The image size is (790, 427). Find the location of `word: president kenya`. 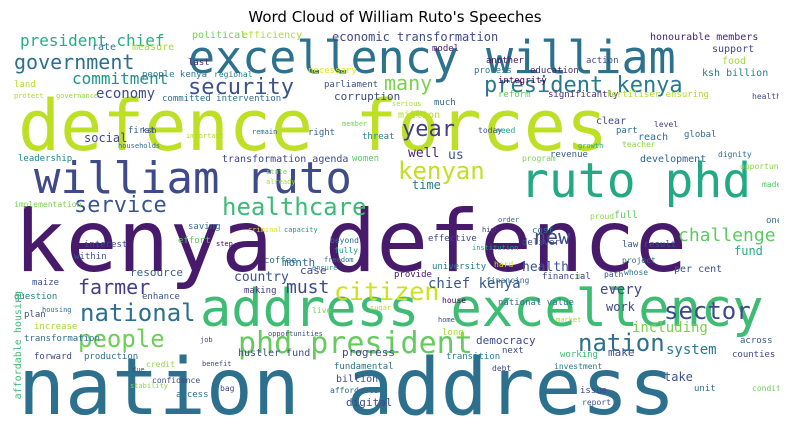

word: president kenya is located at coordinates (583, 85).